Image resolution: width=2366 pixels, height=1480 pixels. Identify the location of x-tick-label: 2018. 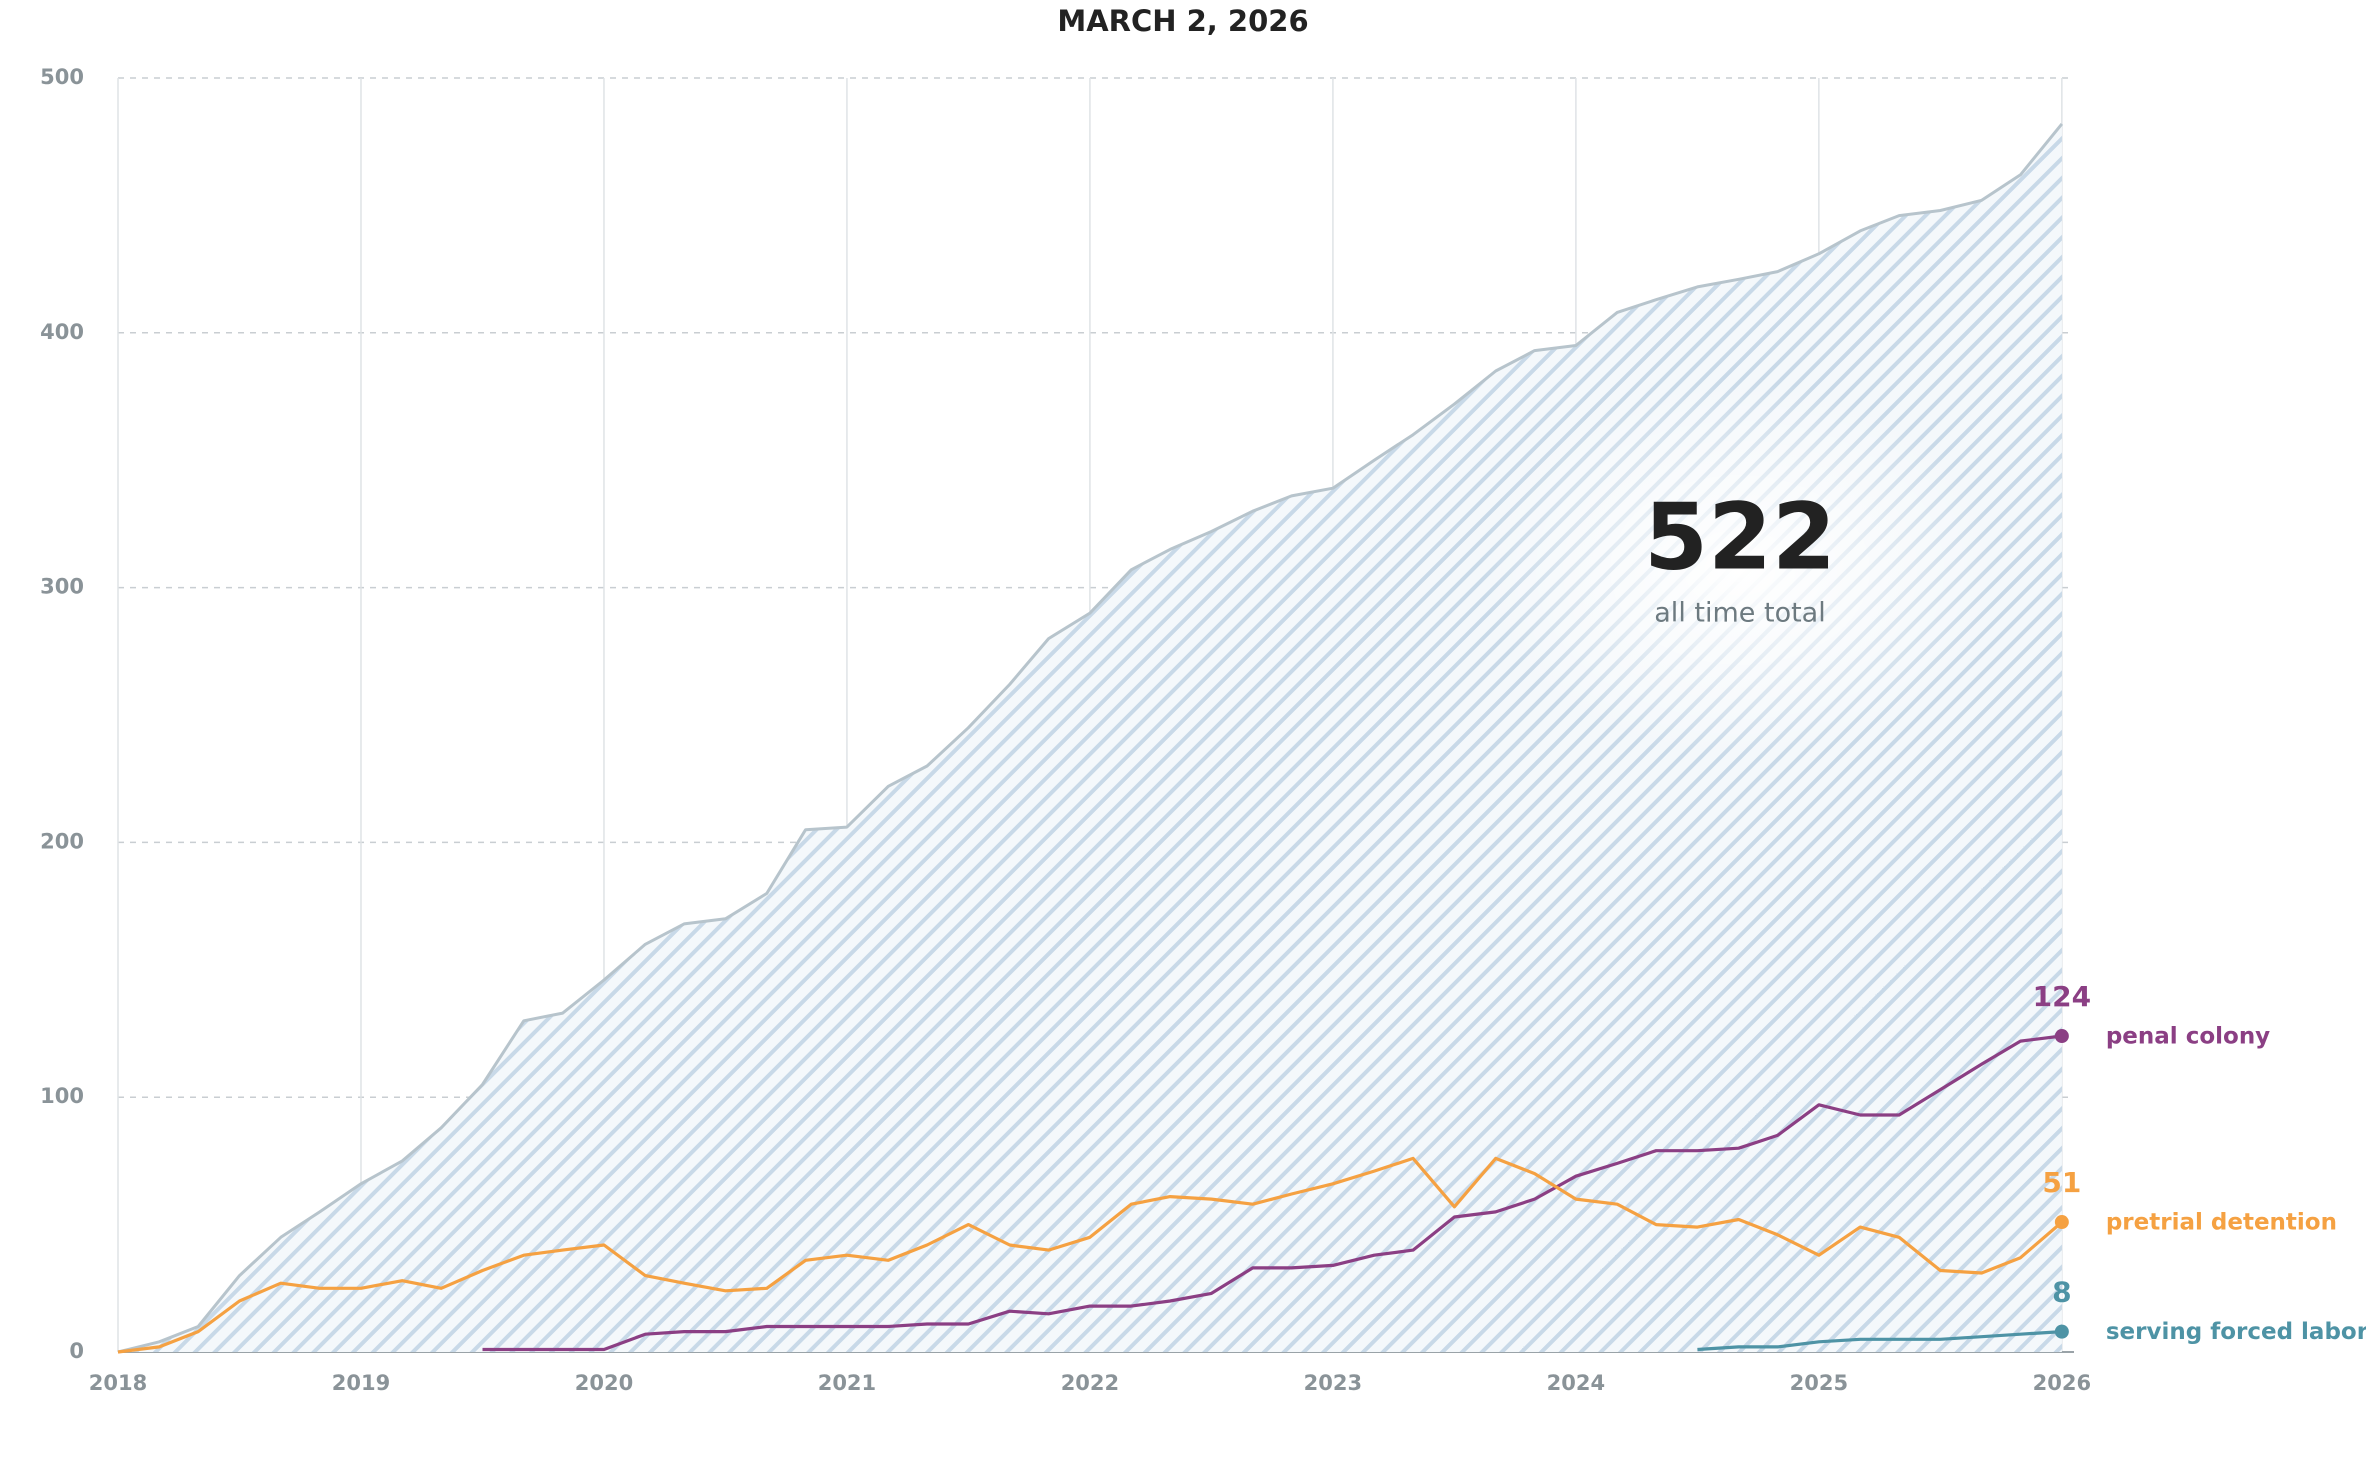
(118, 1383).